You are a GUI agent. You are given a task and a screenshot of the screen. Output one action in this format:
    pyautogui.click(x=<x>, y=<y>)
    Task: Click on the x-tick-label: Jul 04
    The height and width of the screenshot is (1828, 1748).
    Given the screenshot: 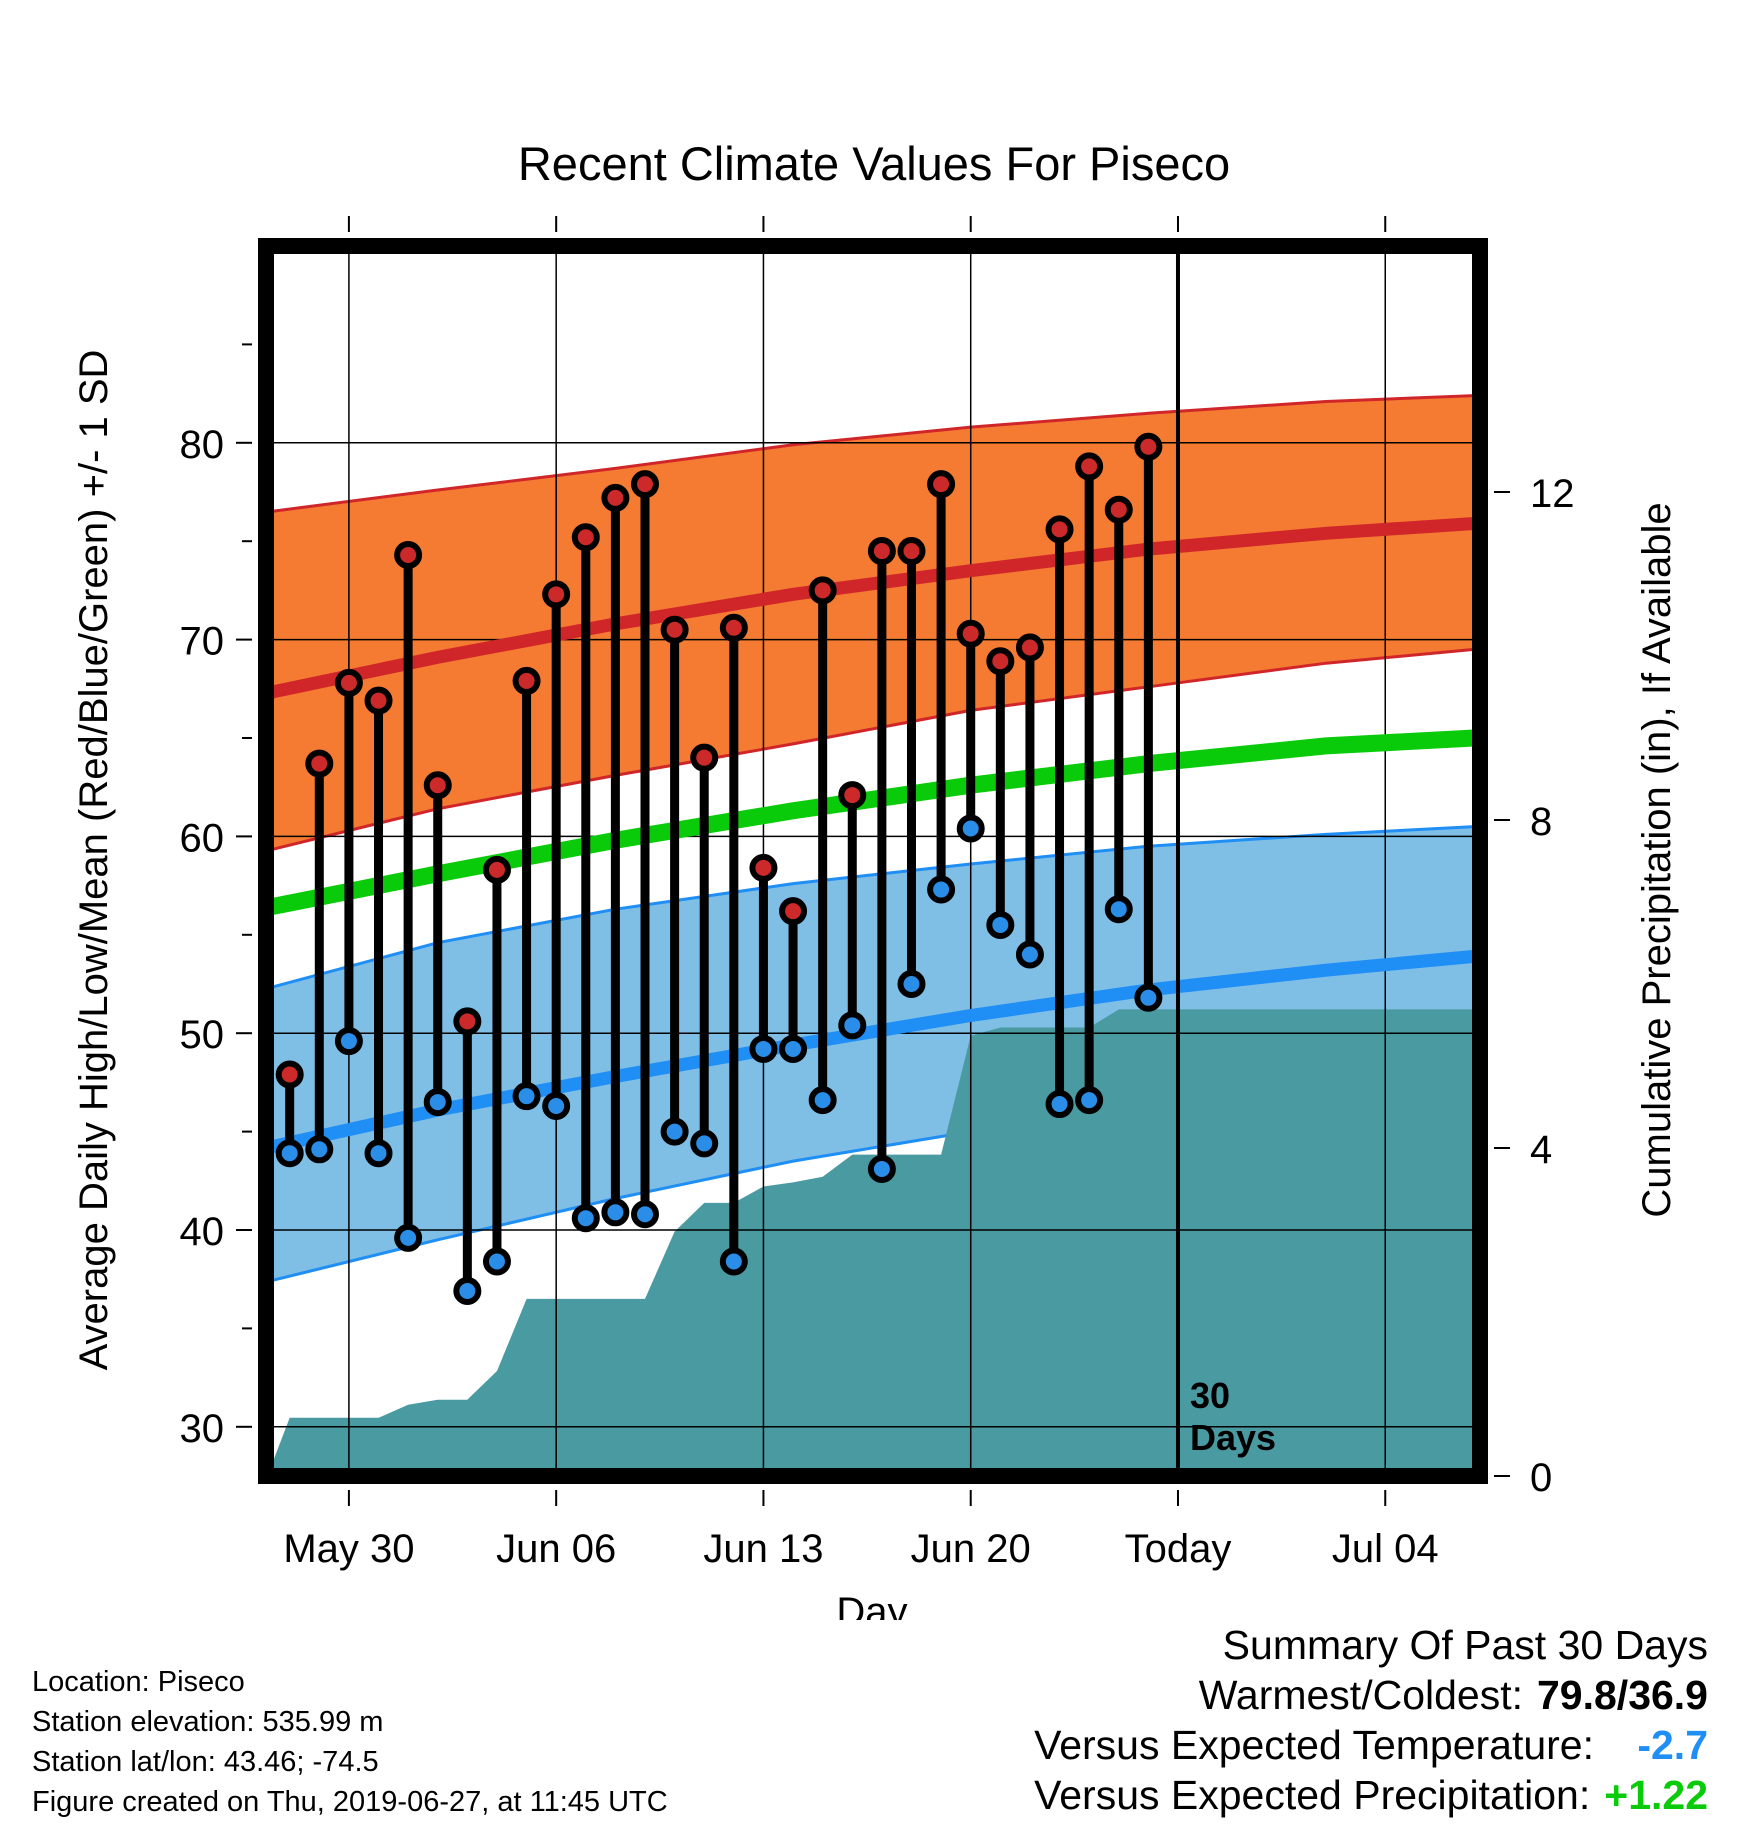 What is the action you would take?
    pyautogui.click(x=1385, y=1549)
    